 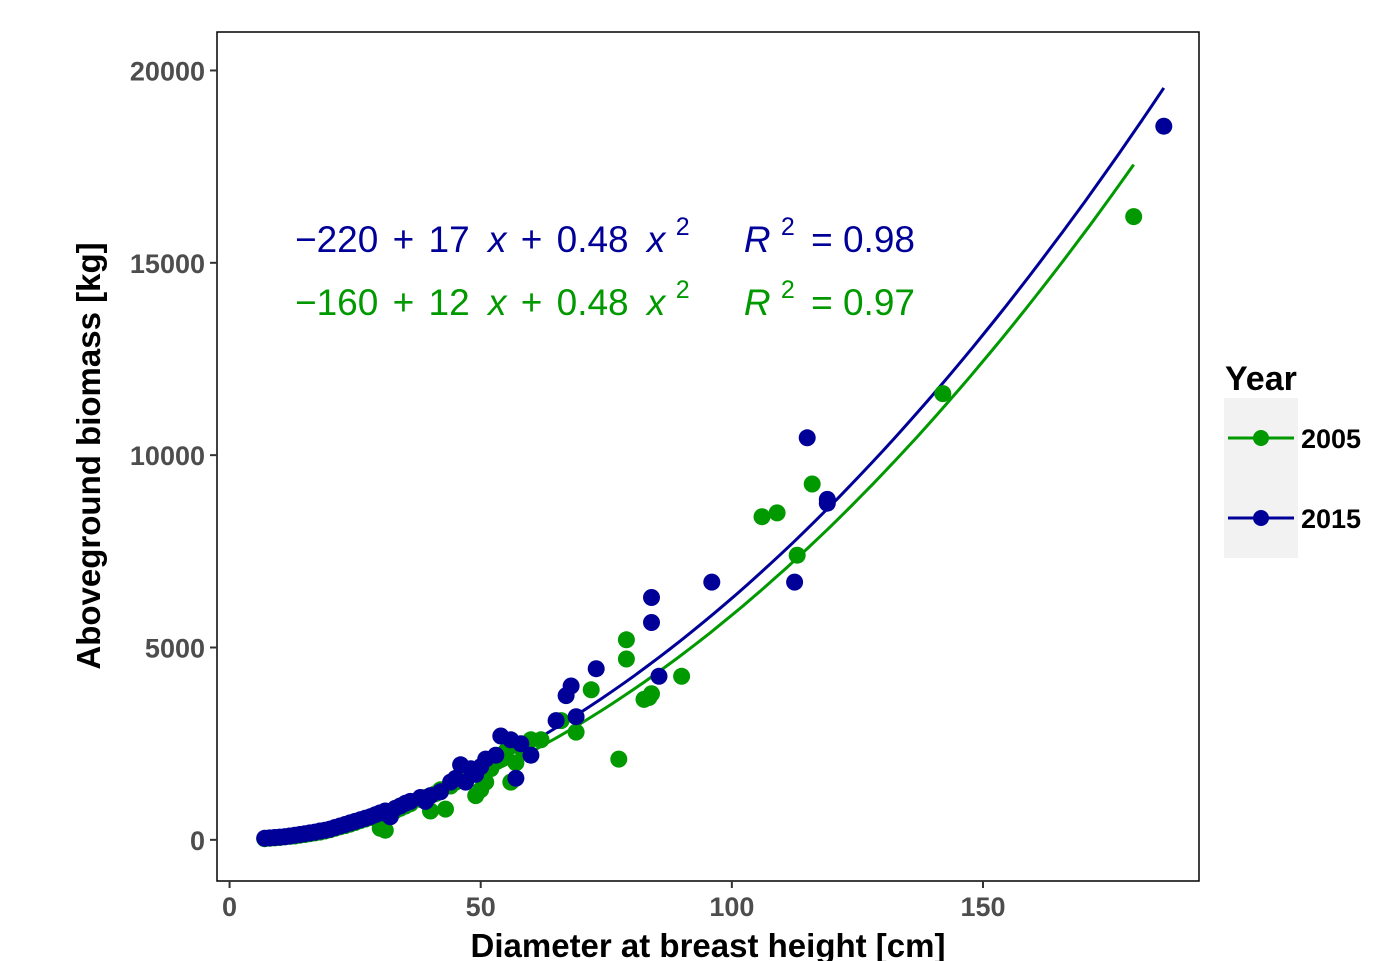 I want to click on y-tick-label: 20000, so click(x=167, y=71).